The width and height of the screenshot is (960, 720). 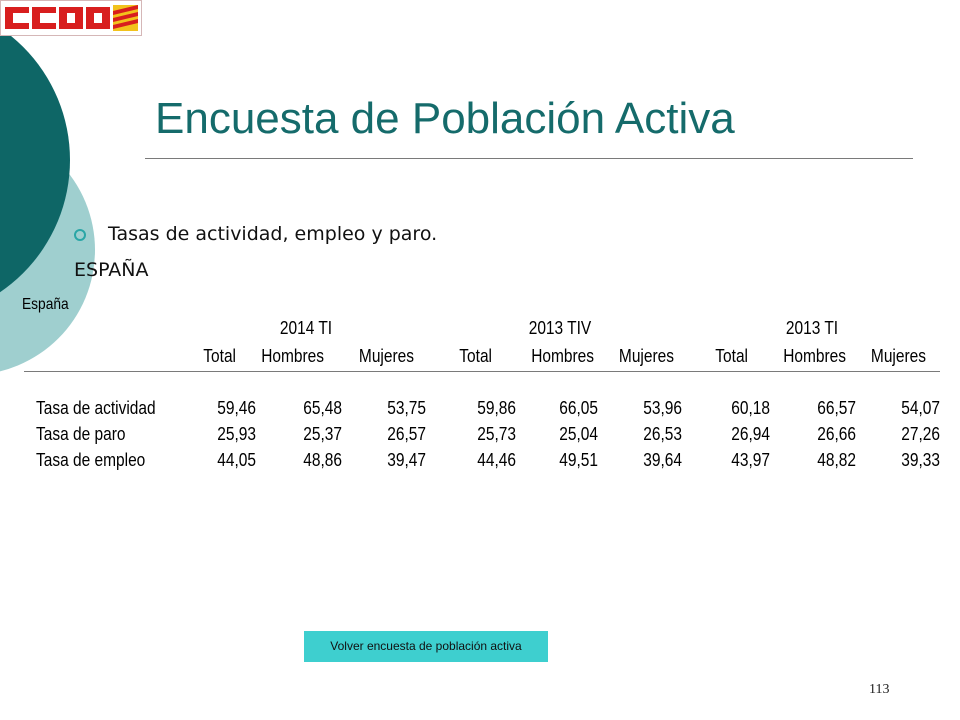 What do you see at coordinates (836, 408) in the screenshot?
I see `table-cell: 66,57` at bounding box center [836, 408].